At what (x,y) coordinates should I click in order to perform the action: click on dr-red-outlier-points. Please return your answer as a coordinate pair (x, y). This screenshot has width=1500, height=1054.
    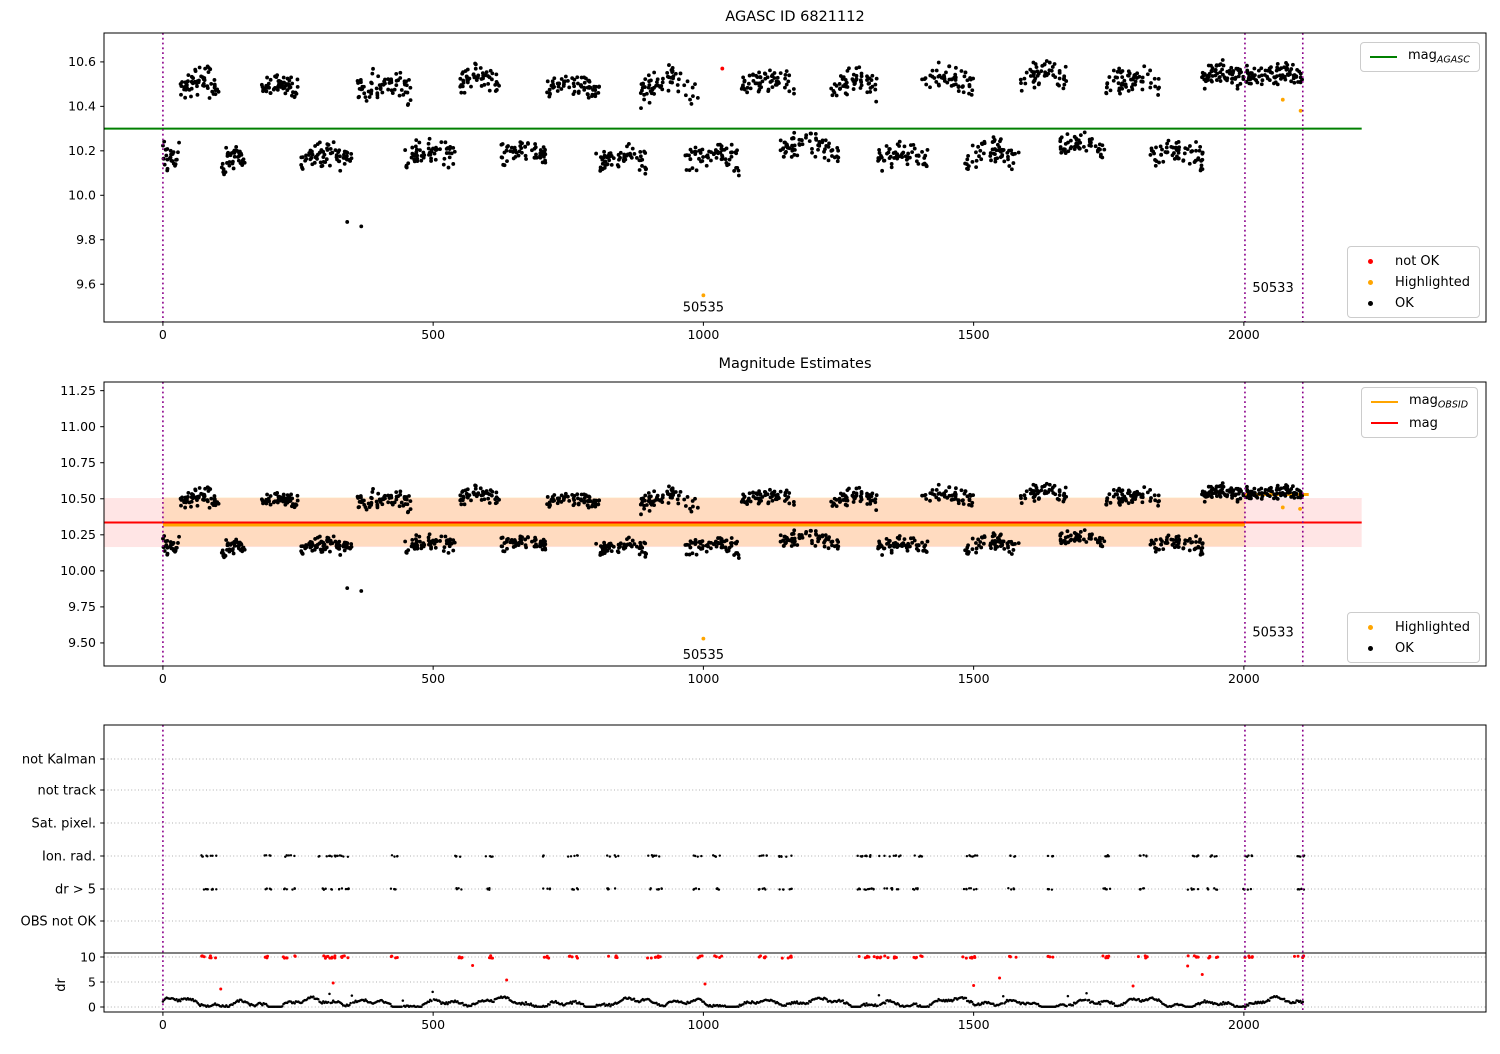
    Looking at the image, I should click on (711, 977).